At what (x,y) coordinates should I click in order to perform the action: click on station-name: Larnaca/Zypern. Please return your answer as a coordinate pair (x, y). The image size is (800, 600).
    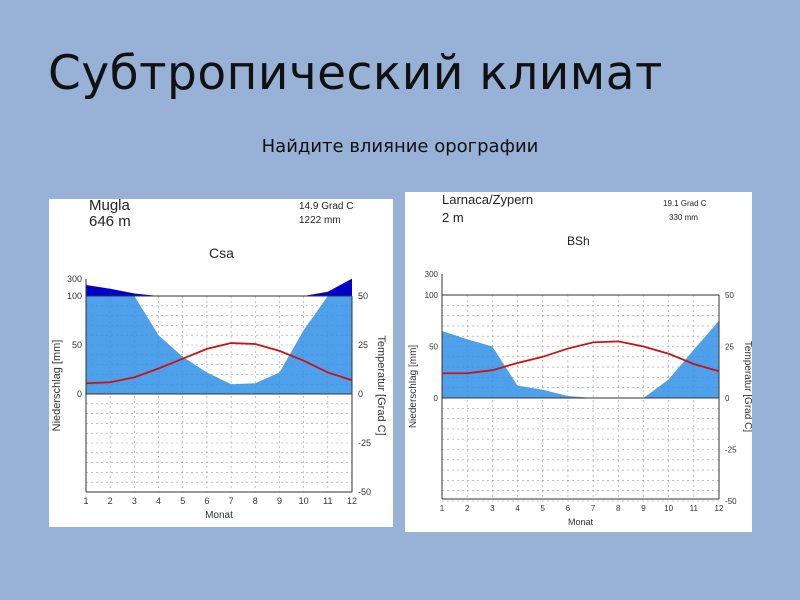
    Looking at the image, I should click on (488, 199).